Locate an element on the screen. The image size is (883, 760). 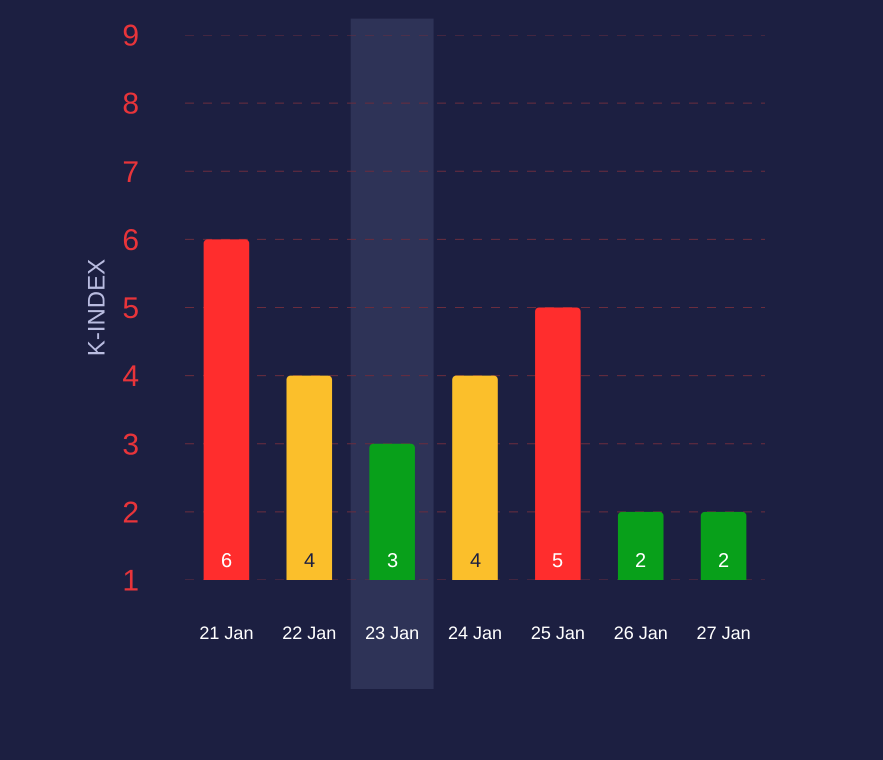
x-tick-label: 25 Jan is located at coordinates (557, 633).